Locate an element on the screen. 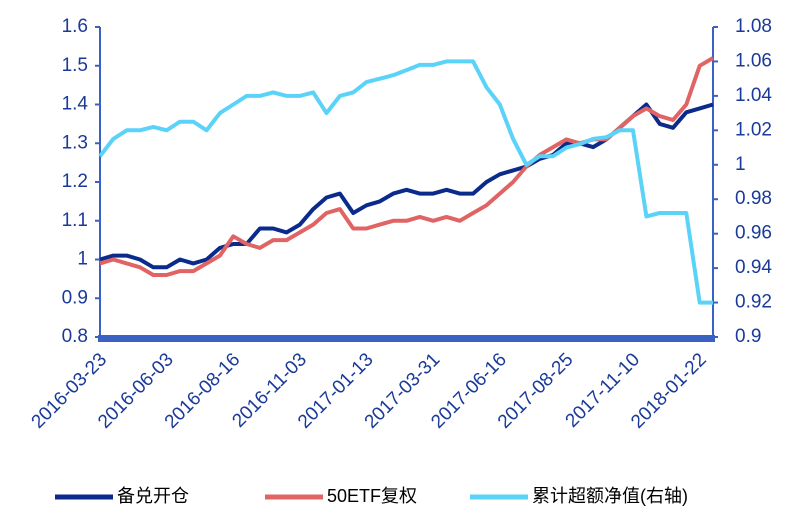 This screenshot has height=527, width=789. y-tick-label: 1.6 is located at coordinates (75, 26).